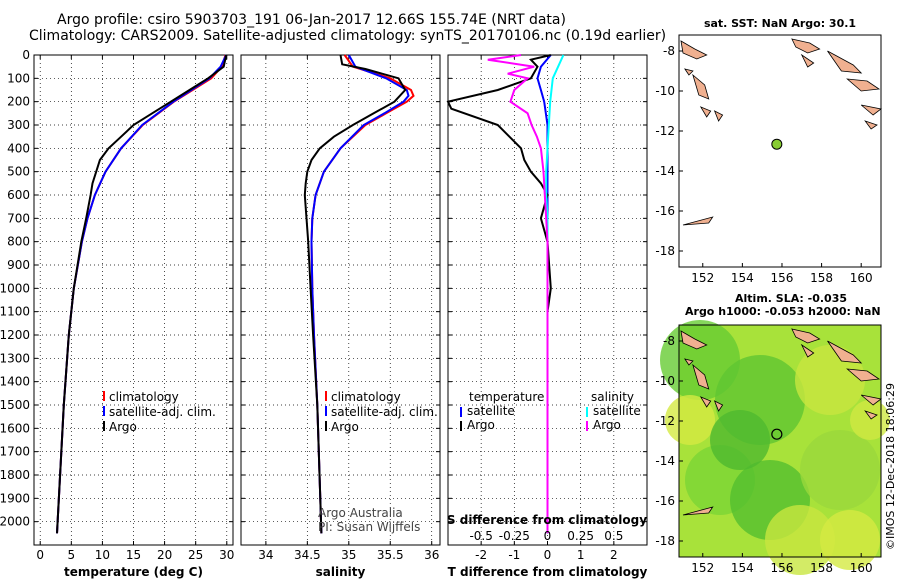 The width and height of the screenshot is (900, 580). Describe the element at coordinates (18, 102) in the screenshot. I see `y-tick-label: 200` at that location.